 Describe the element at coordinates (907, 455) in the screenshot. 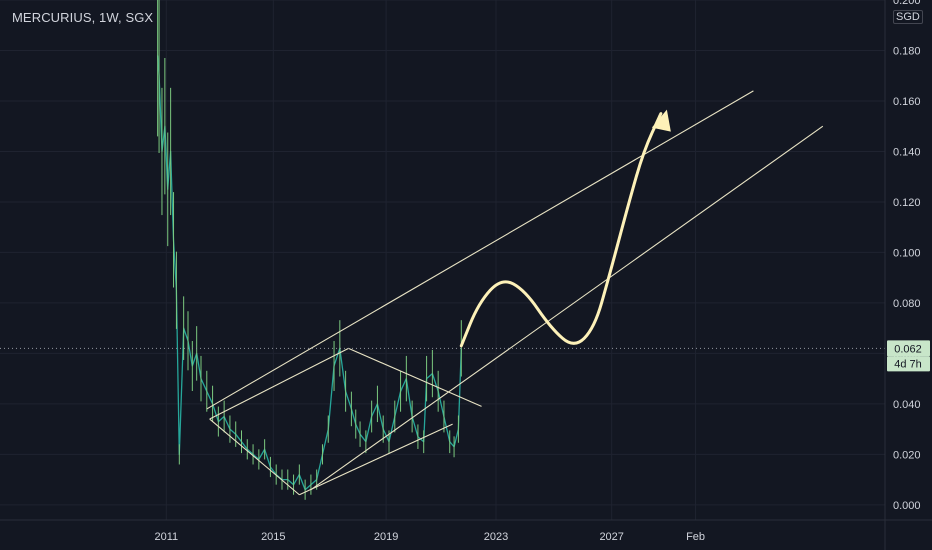

I see `y-tick-label: 0.020` at that location.